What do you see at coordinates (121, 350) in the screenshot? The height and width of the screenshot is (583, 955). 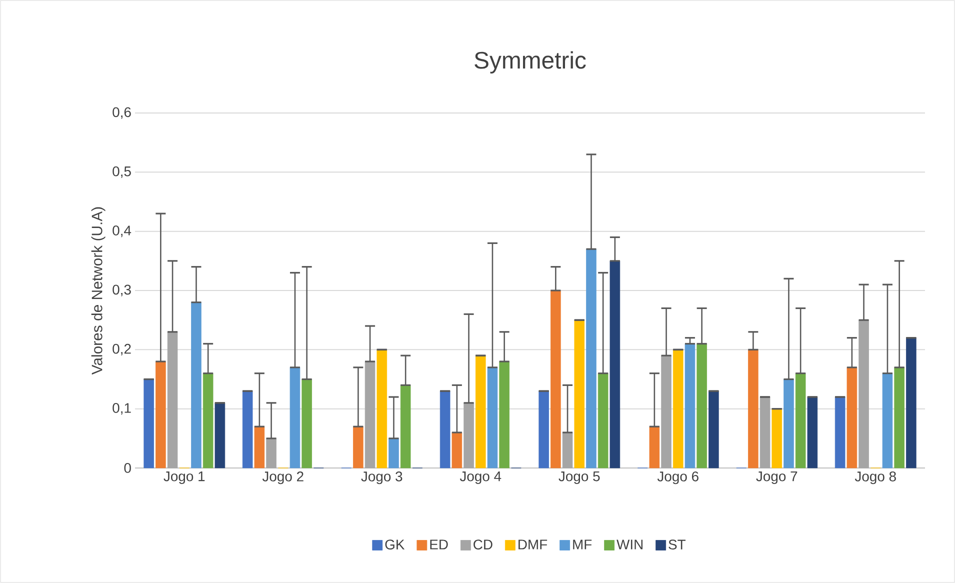 I see `y-tick-label: 0,2` at bounding box center [121, 350].